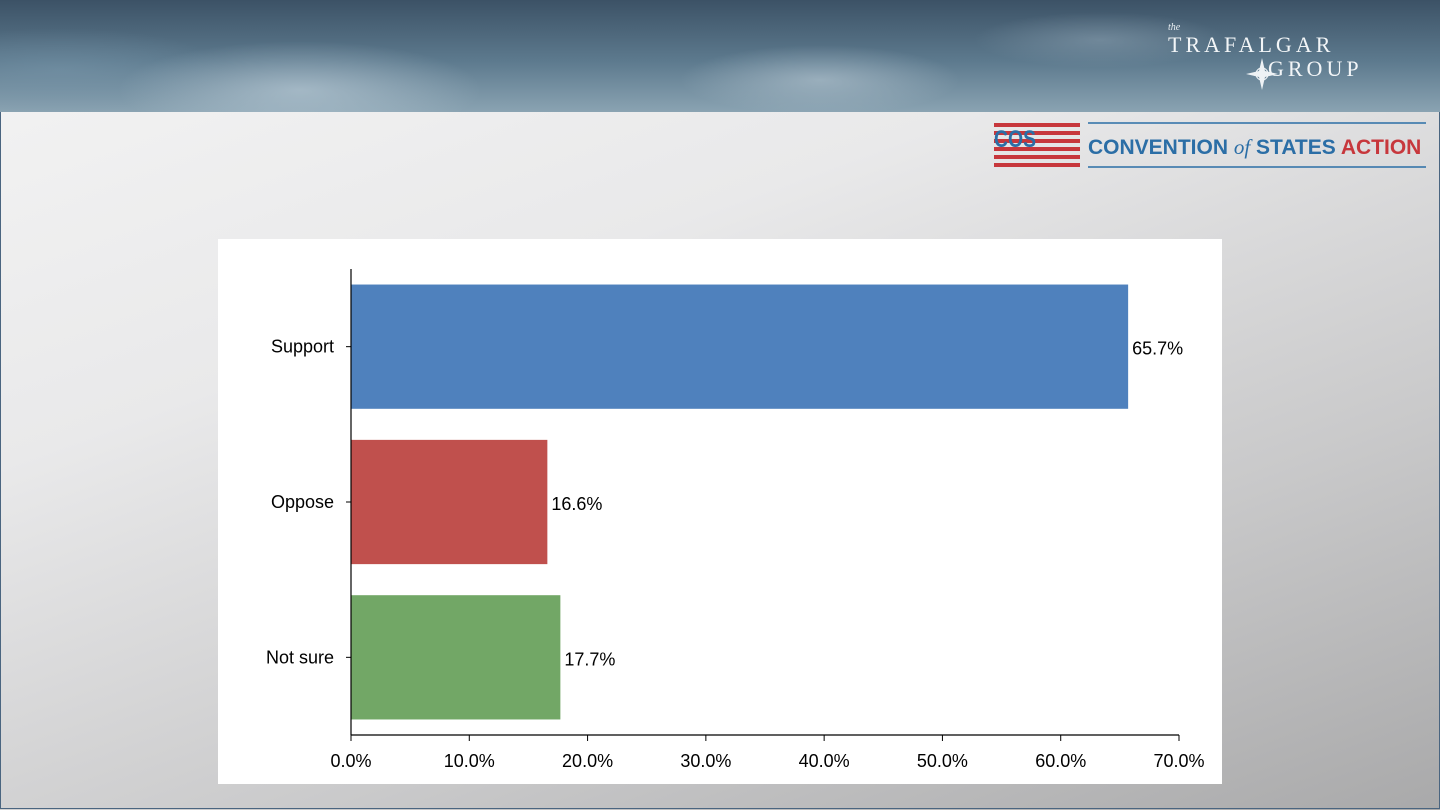 The image size is (1440, 810). Describe the element at coordinates (1251, 44) in the screenshot. I see `logo-line1: TRAFALGAR` at that location.